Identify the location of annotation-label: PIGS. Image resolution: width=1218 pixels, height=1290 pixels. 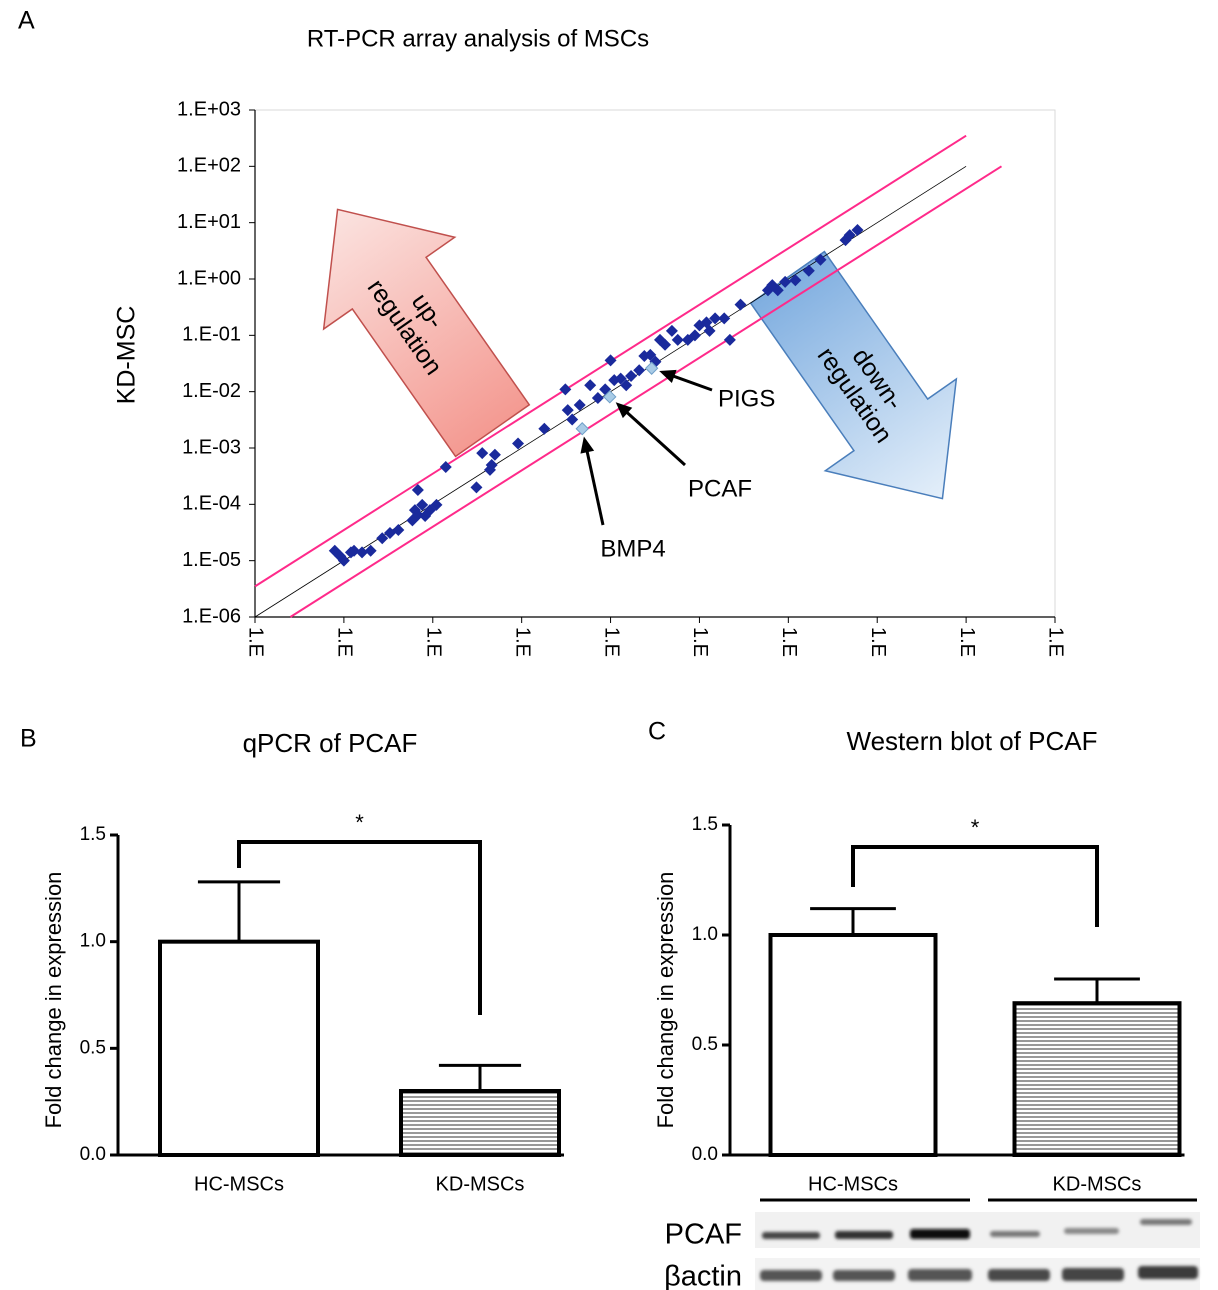
(746, 398).